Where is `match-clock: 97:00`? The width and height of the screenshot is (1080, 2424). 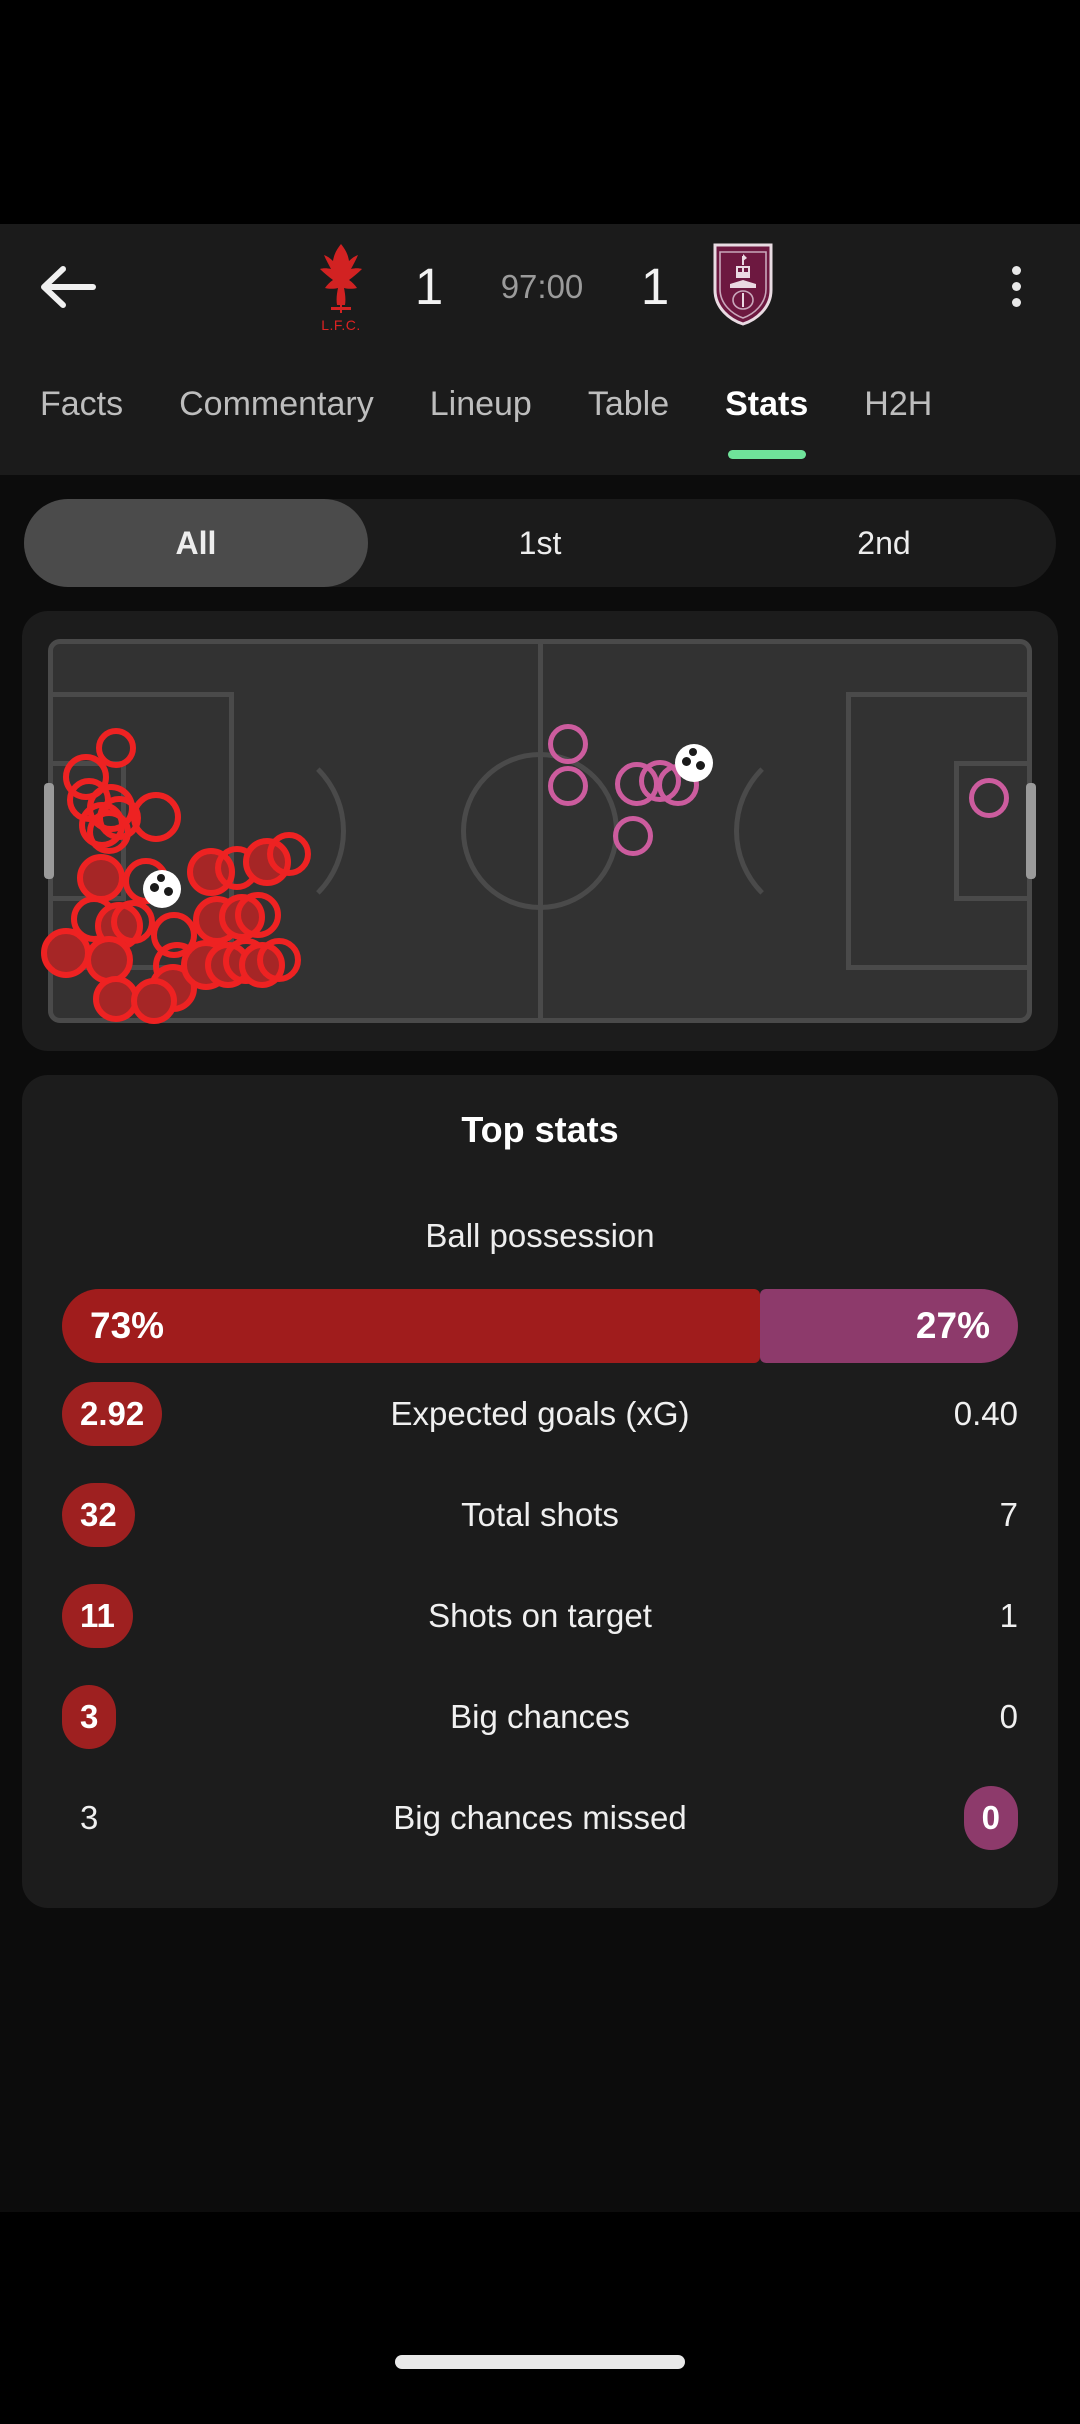
match-clock: 97:00 is located at coordinates (542, 286).